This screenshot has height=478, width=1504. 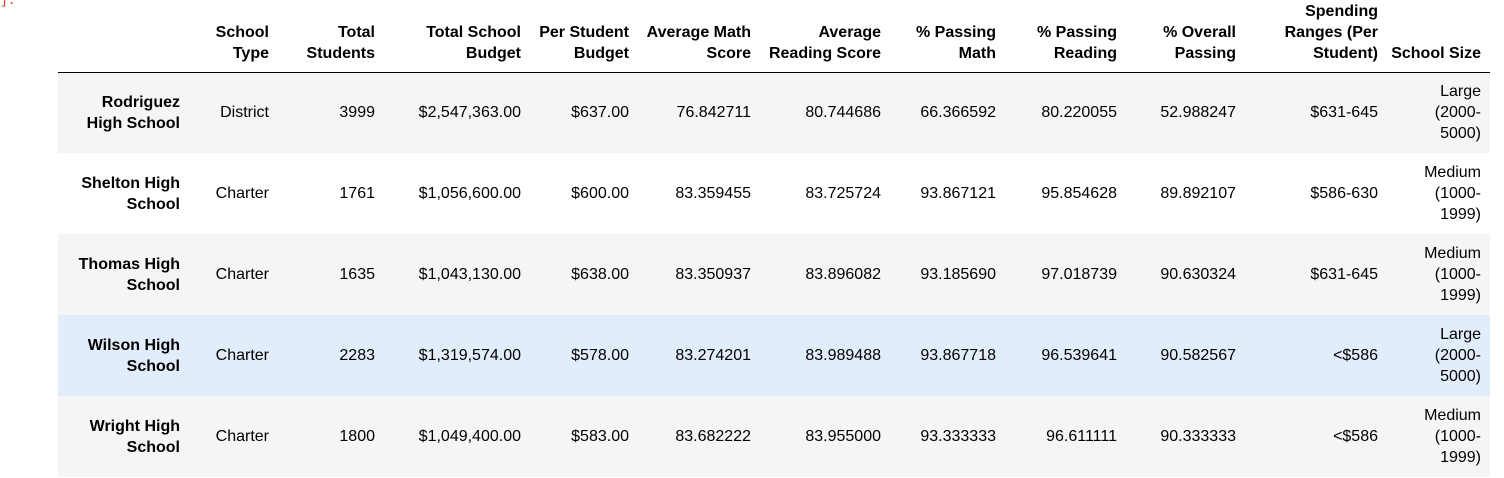 I want to click on cell-average-reading-score: 83.725724, so click(x=843, y=193).